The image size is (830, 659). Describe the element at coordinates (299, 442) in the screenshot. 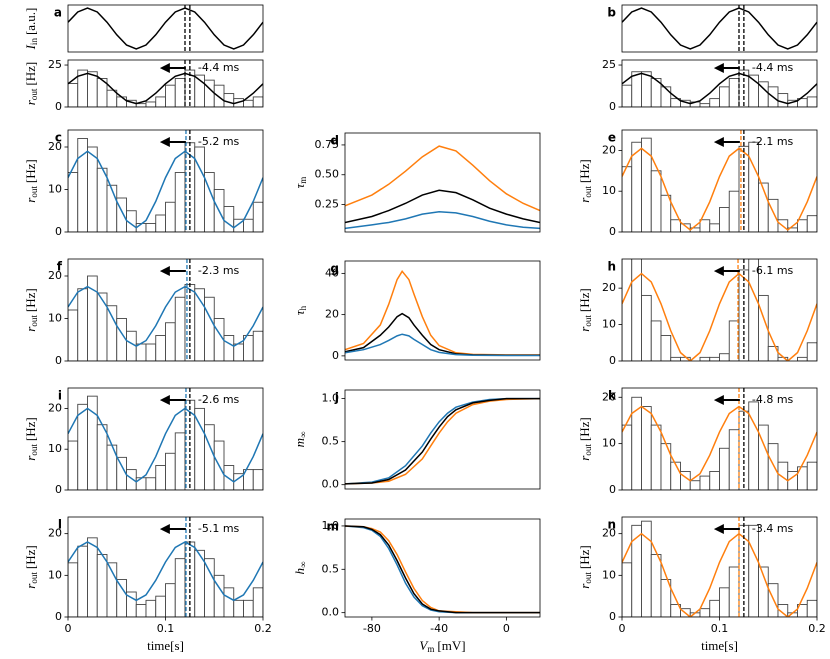

I see `label-symbol: m` at that location.